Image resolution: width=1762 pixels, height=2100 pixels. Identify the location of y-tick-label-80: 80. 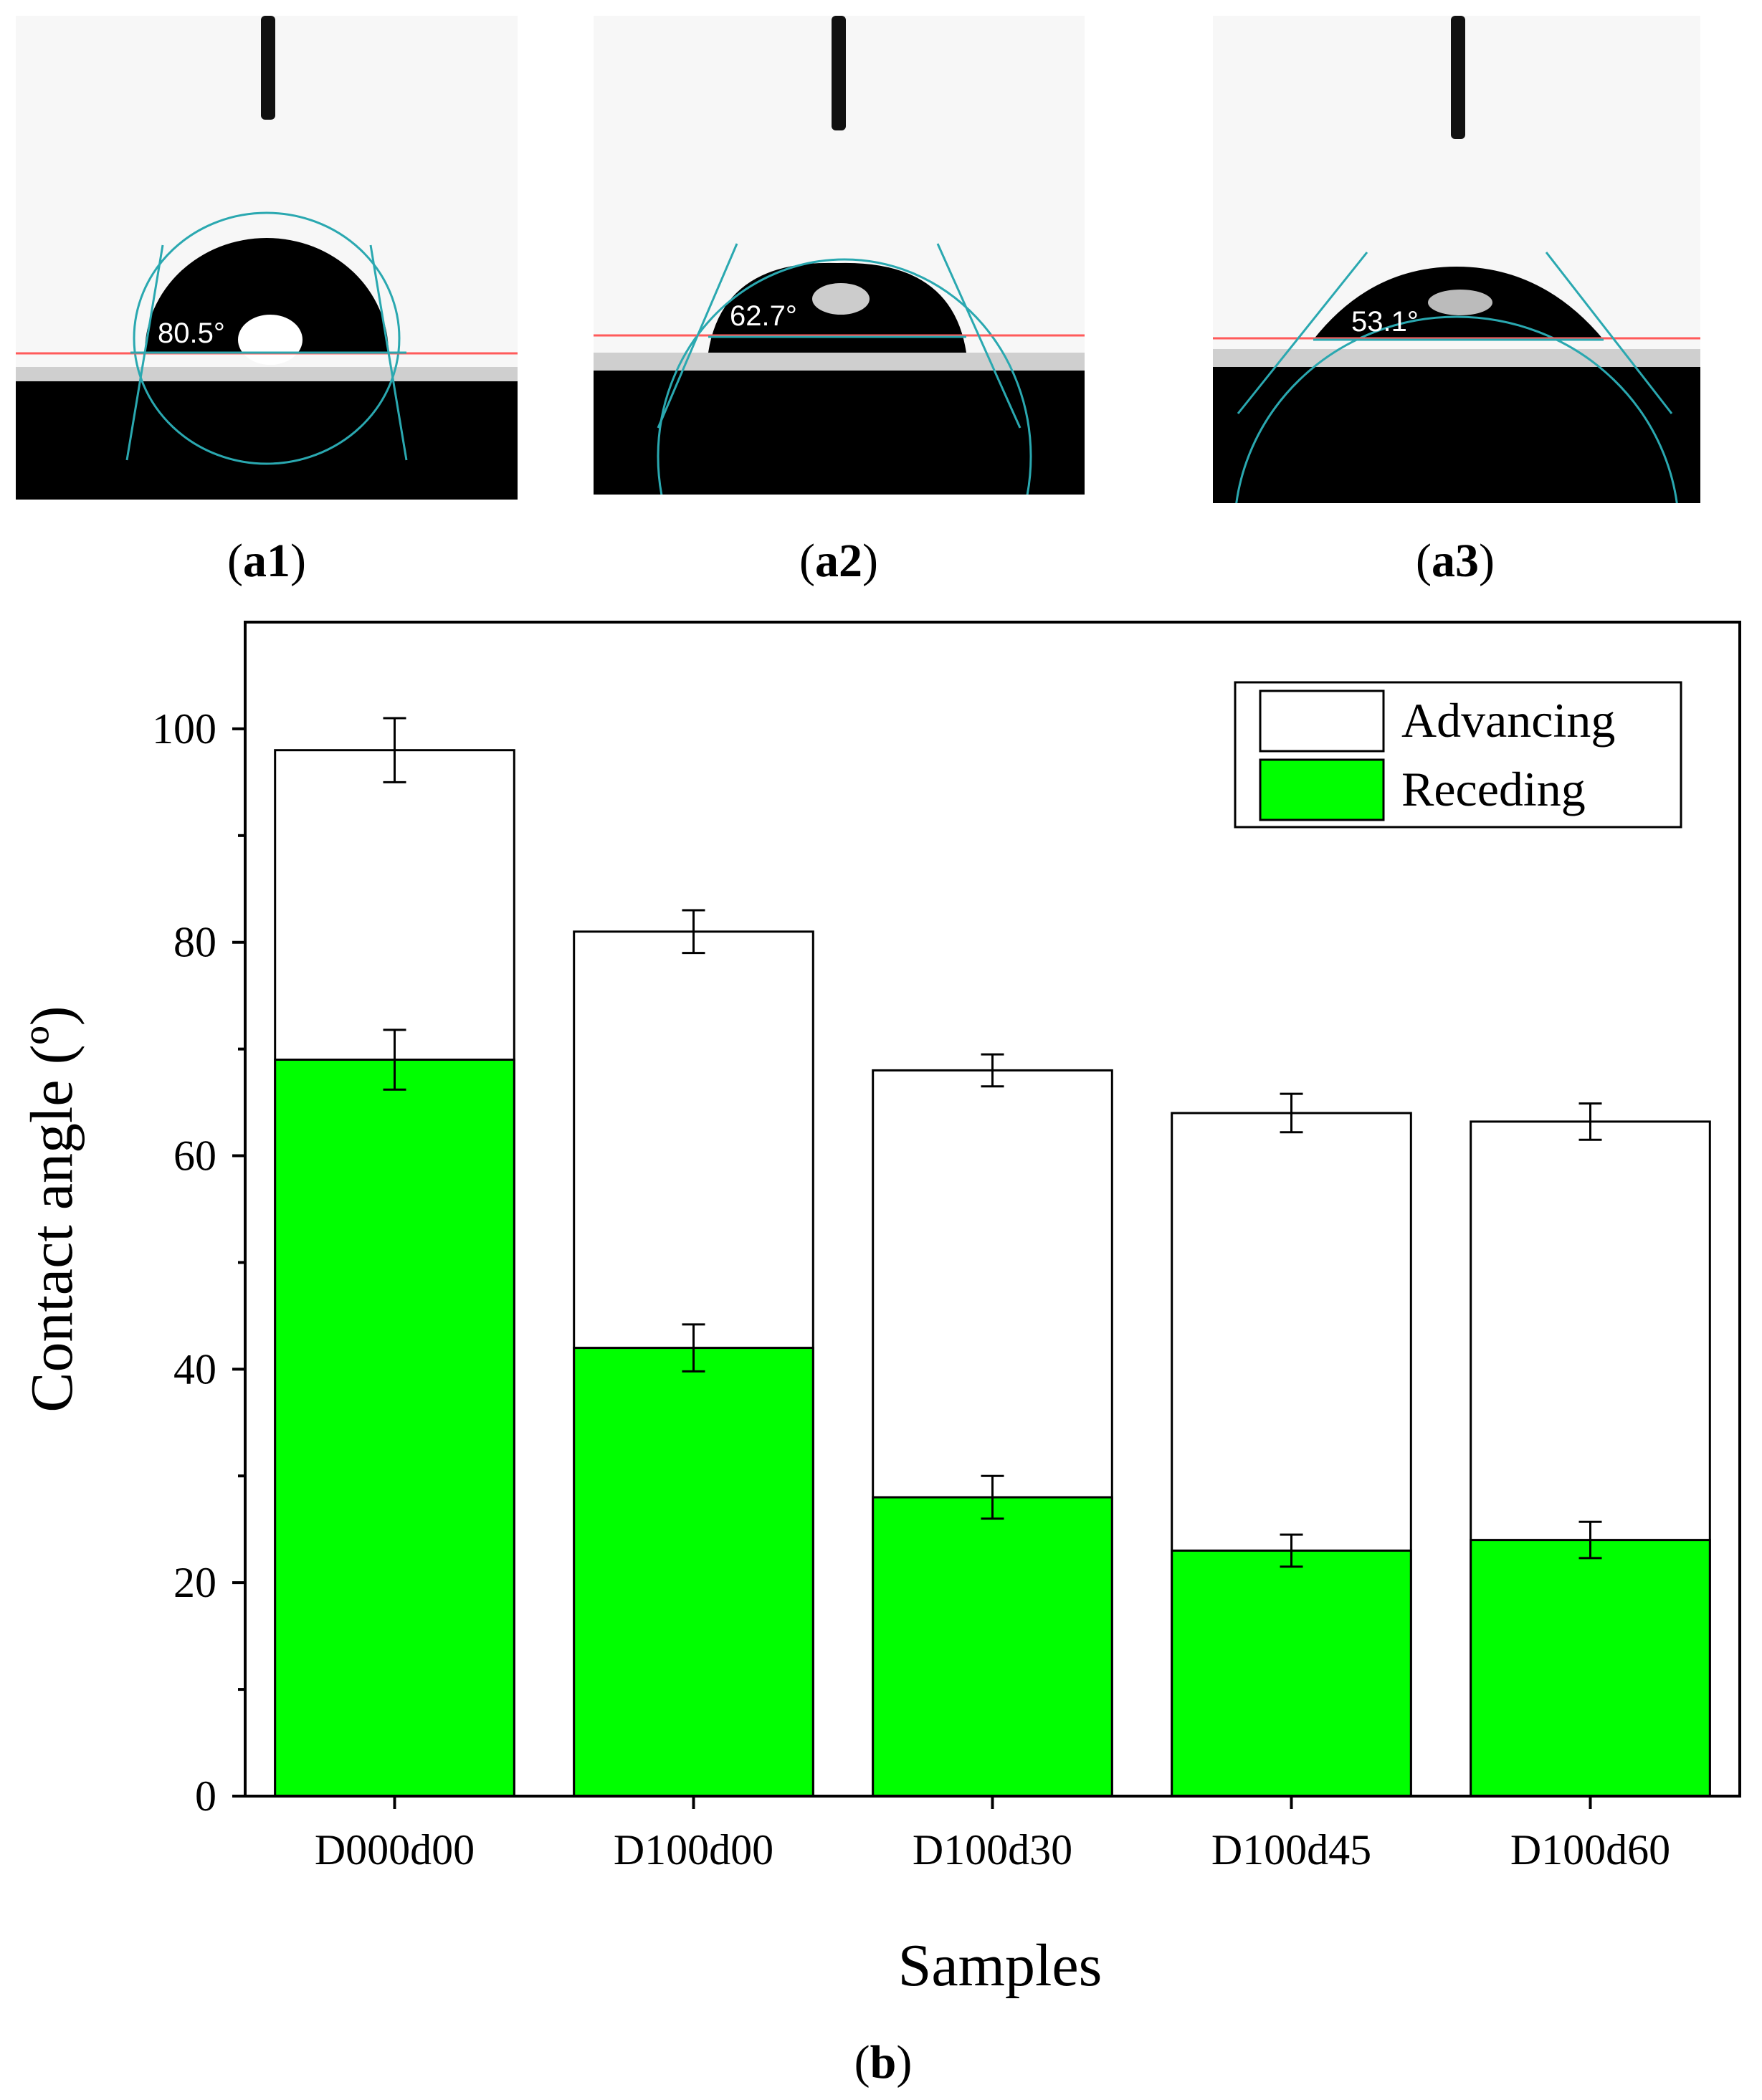
(194, 942).